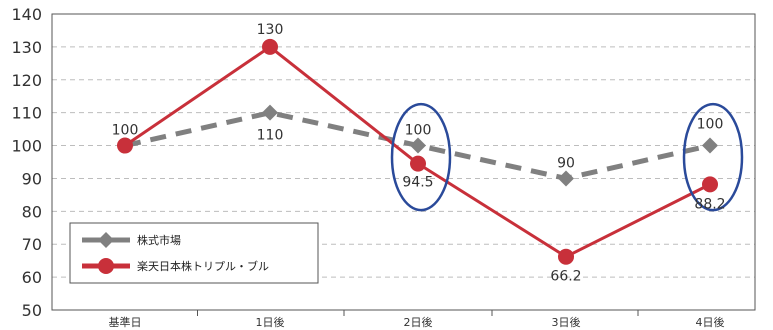 The height and width of the screenshot is (330, 773). I want to click on y-tick-label: 60, so click(32, 277).